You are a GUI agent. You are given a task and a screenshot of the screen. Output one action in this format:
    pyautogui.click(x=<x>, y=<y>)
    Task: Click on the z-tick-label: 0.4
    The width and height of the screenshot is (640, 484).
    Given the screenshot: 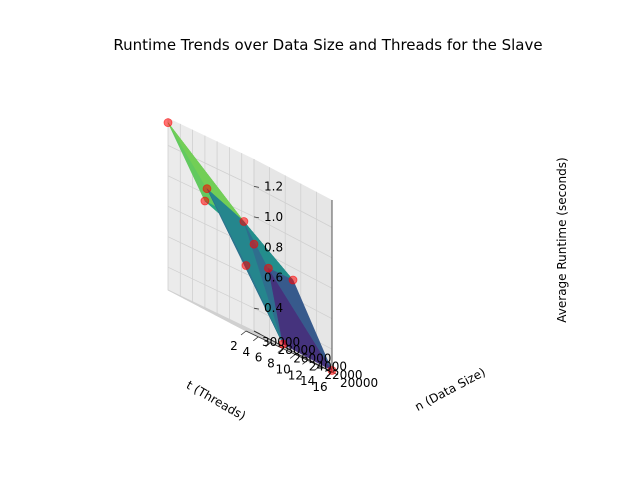 What is the action you would take?
    pyautogui.click(x=273, y=308)
    